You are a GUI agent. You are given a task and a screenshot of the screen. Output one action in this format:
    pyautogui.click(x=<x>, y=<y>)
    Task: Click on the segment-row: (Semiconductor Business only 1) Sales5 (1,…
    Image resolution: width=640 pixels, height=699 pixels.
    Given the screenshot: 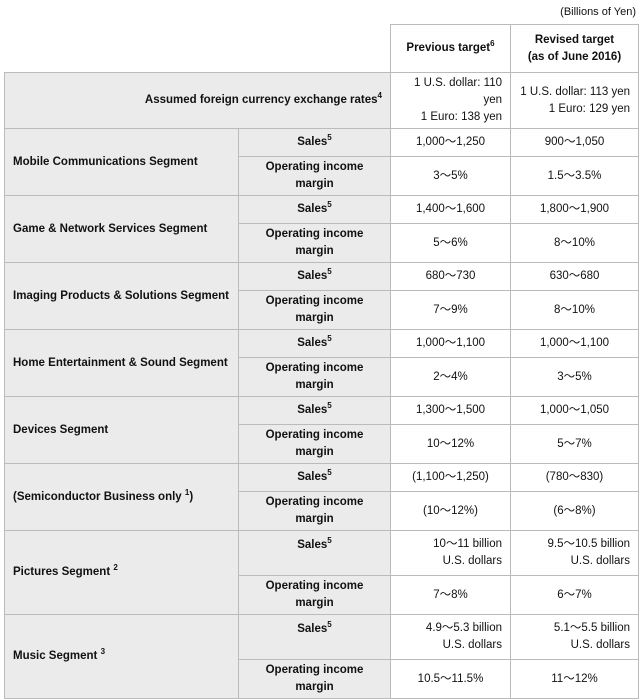 What is the action you would take?
    pyautogui.click(x=321, y=497)
    